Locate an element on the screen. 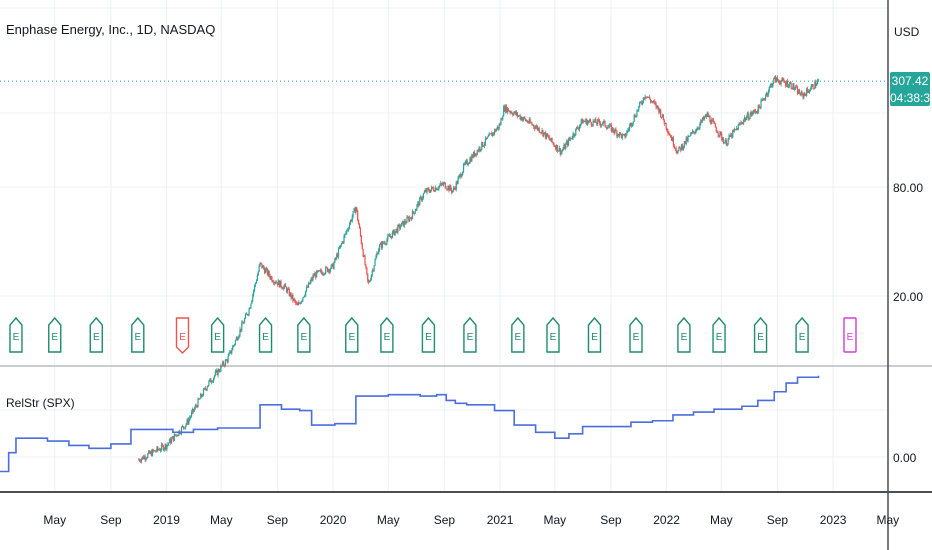 The image size is (932, 550). indicator-title: RelStr (SPX) is located at coordinates (40, 403).